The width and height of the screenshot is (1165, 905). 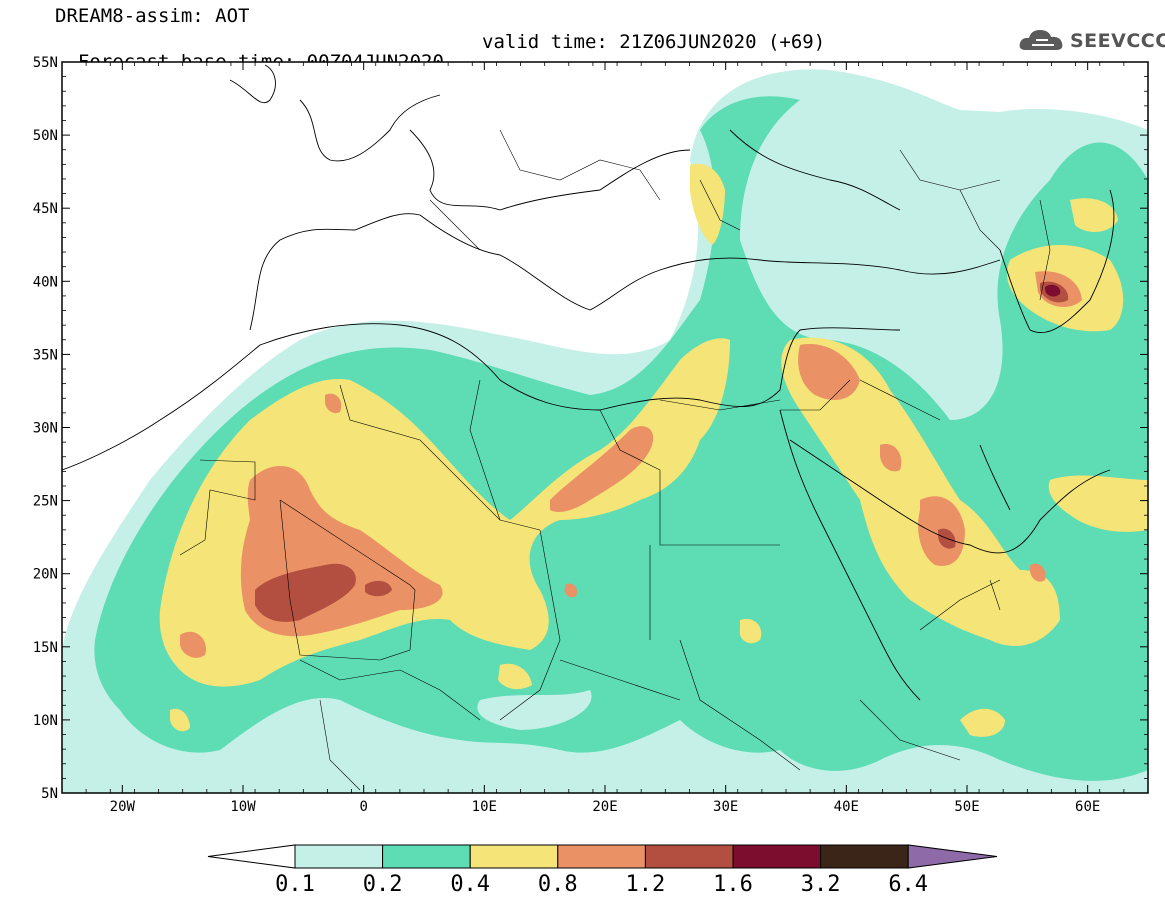 I want to click on colorbar, so click(x=602, y=856).